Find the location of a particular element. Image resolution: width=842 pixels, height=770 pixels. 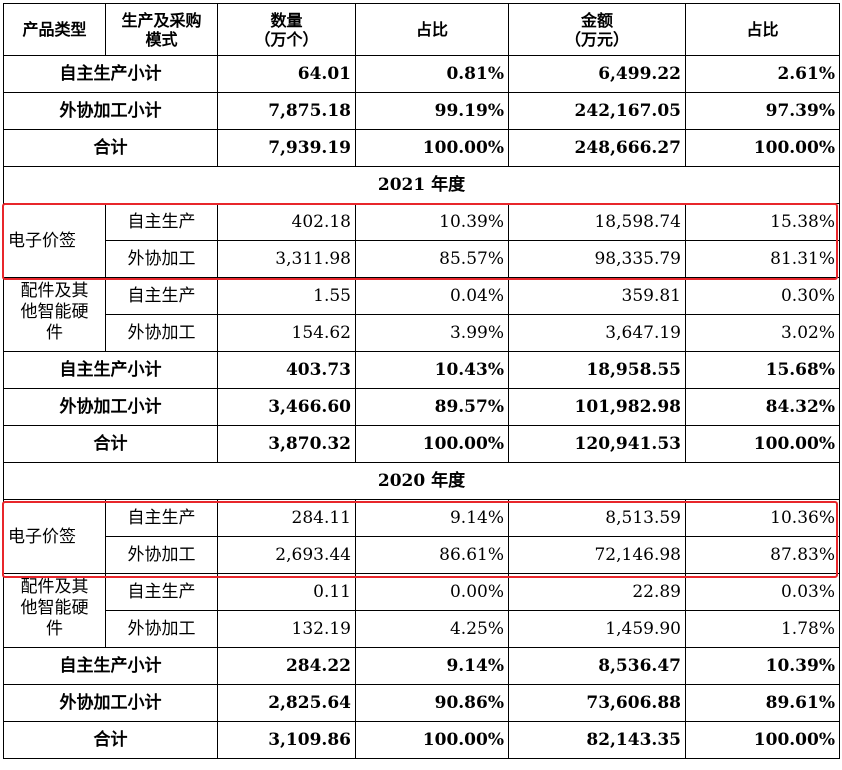

summary-row: 自主生产小计 284.22 9.14% 8,536.47 10.39% is located at coordinates (421, 666).